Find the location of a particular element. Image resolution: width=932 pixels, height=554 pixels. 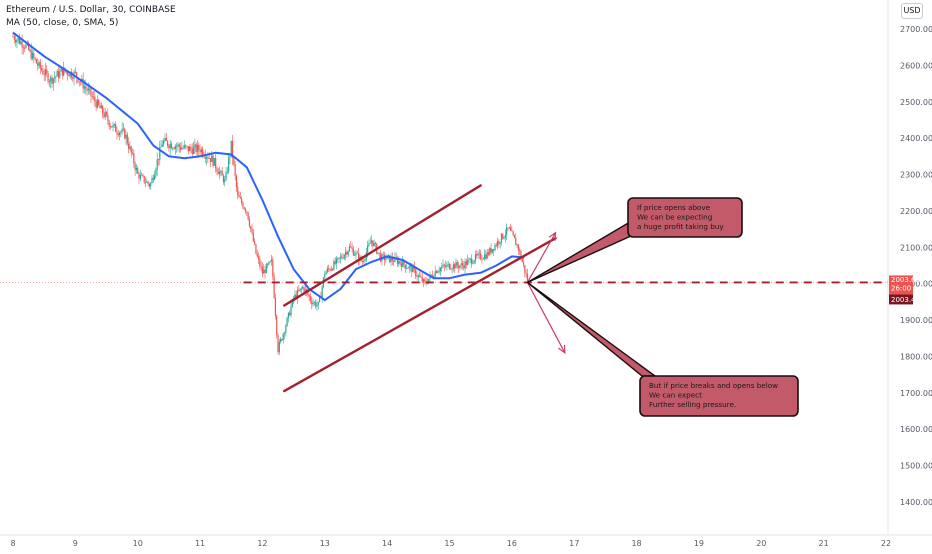

time-tick-label: 8 is located at coordinates (12, 543).